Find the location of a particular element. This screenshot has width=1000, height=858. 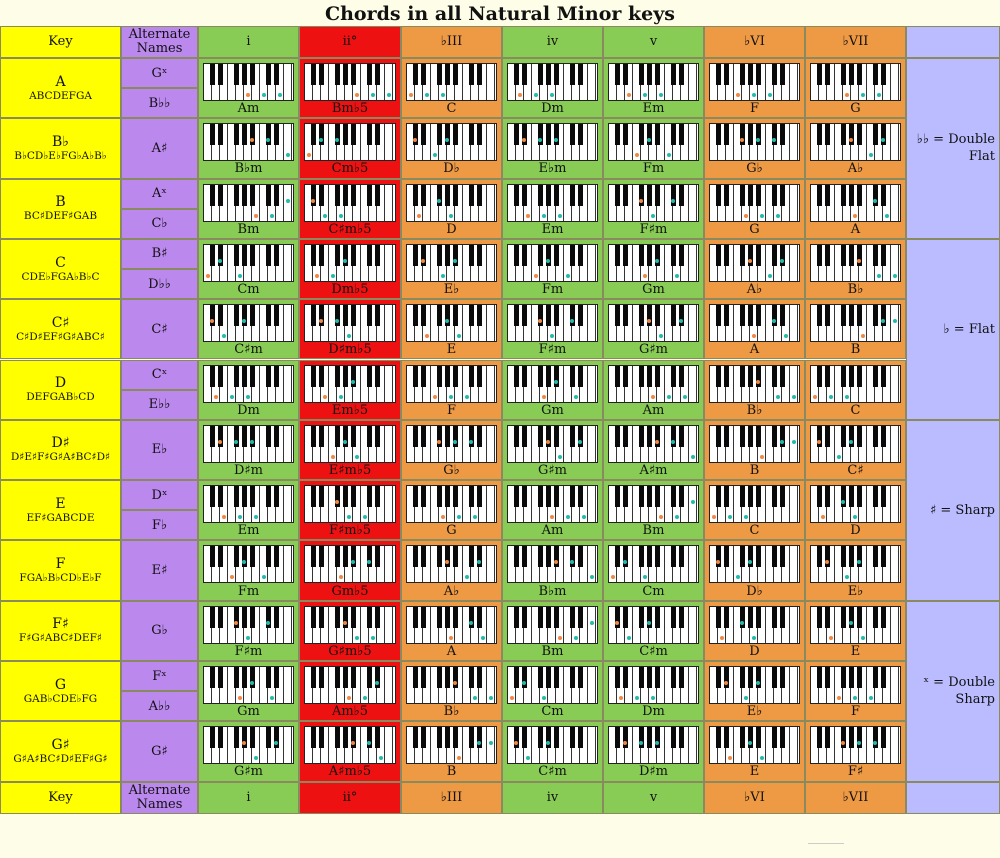

chord-name: G♯m is located at coordinates (248, 772).